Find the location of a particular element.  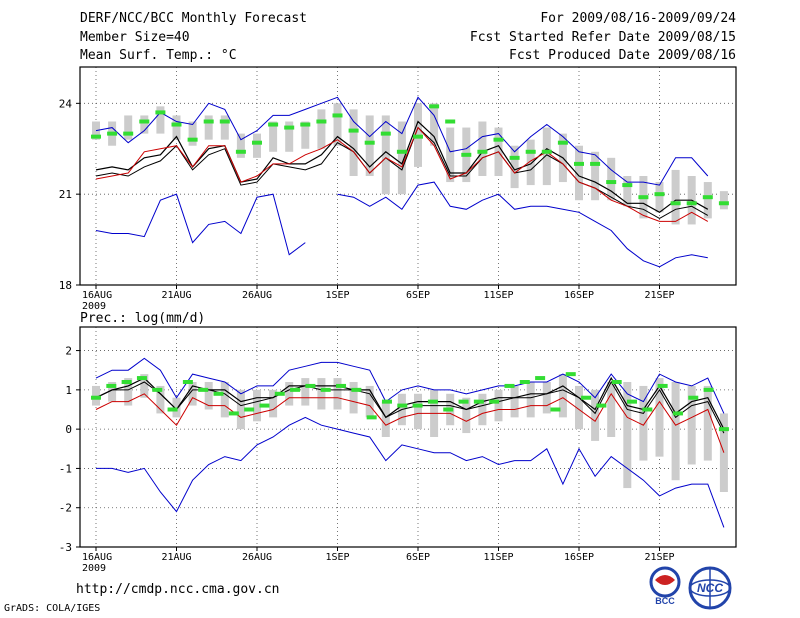

source-url: http://cmdp.ncc.cma.gov.cn is located at coordinates (178, 589).